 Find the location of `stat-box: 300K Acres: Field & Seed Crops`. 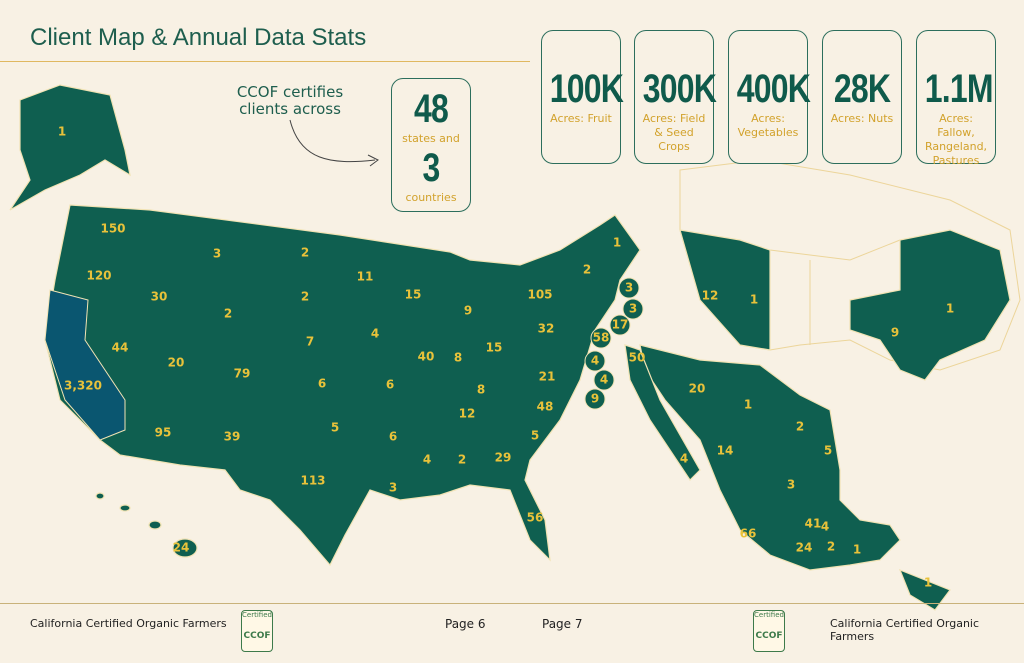

stat-box: 300K Acres: Field & Seed Crops is located at coordinates (675, 97).